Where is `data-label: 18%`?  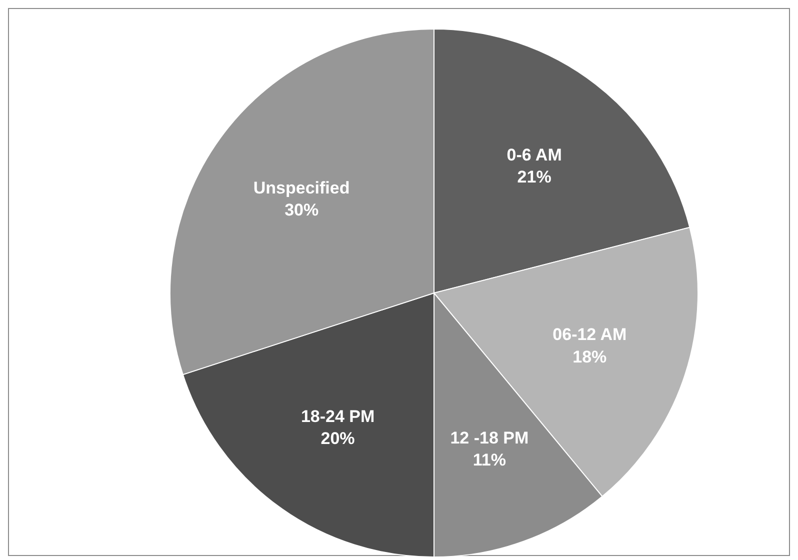 data-label: 18% is located at coordinates (589, 356).